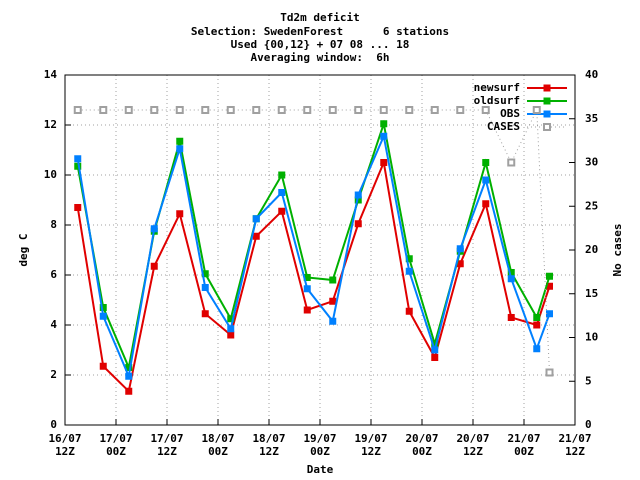  I want to click on y2-tick-label: 15, so click(591, 293).